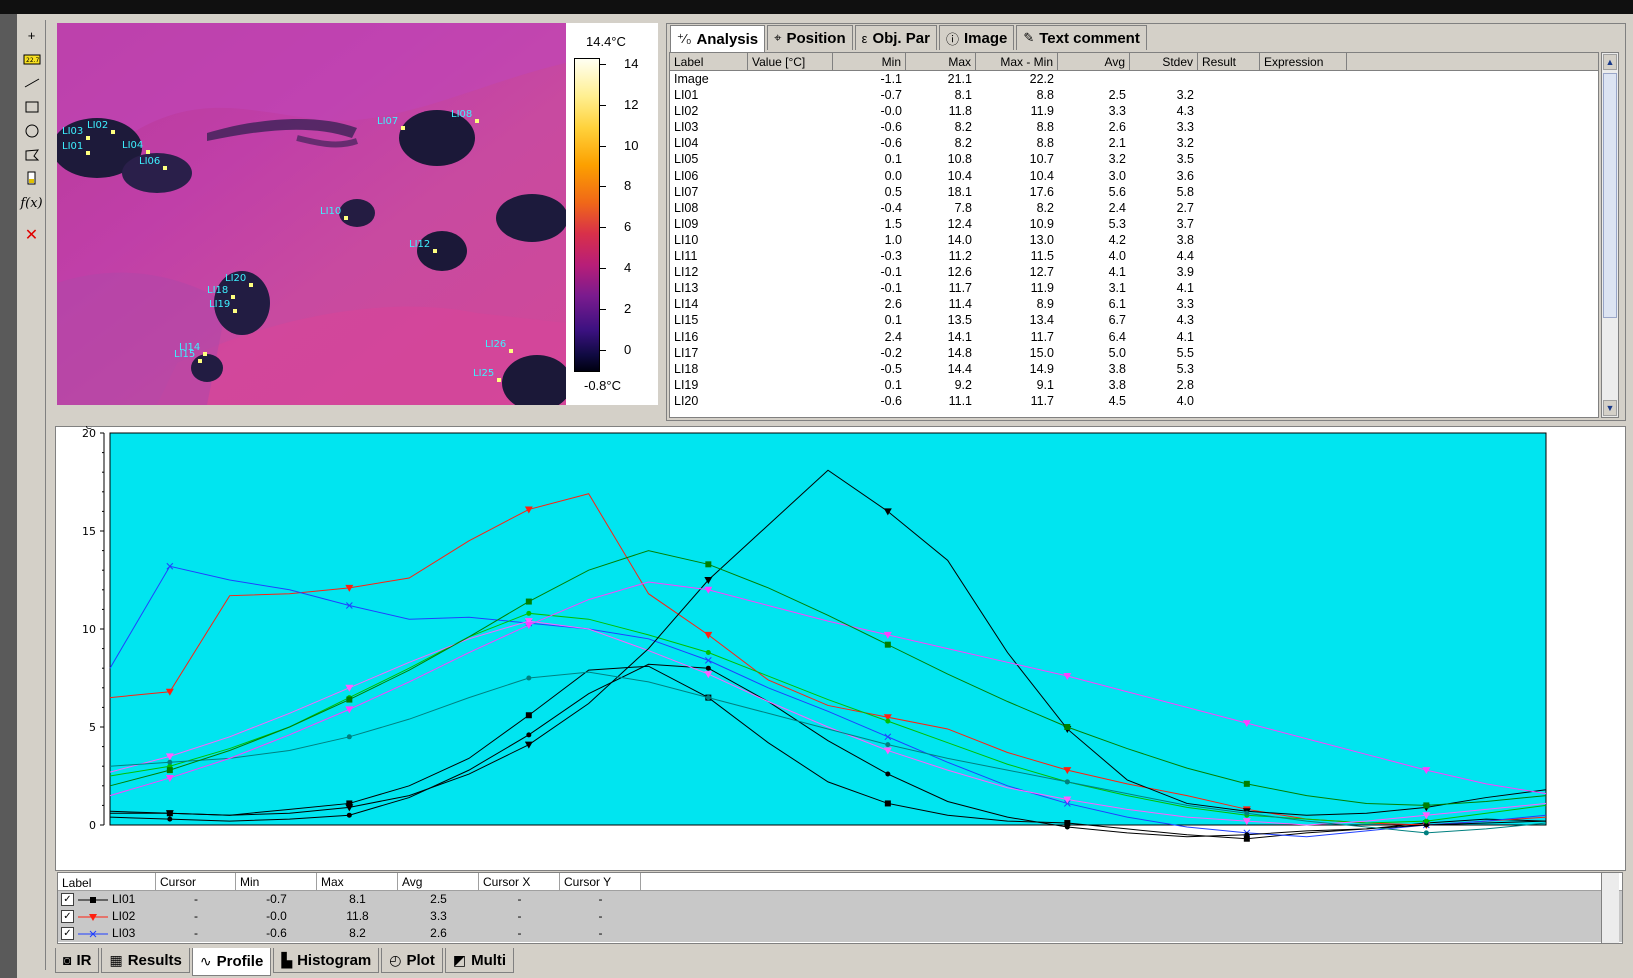 The image size is (1633, 978). Describe the element at coordinates (840, 916) in the screenshot. I see `legend-row: ✓ LI02 - -0.0 11.8 3.3 - -` at that location.